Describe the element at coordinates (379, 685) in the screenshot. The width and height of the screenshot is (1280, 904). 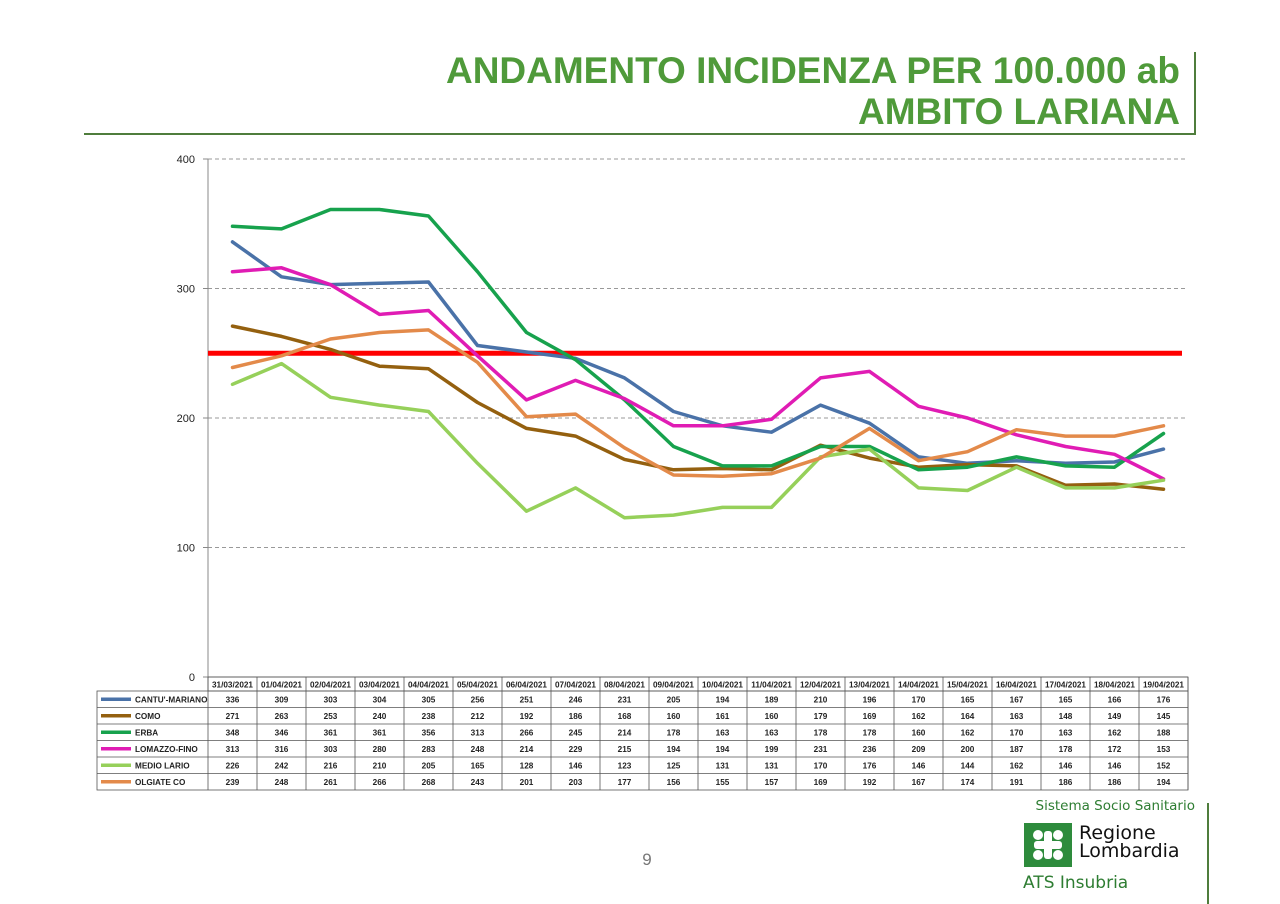
I see `x-category-label: 03/04/2021` at that location.